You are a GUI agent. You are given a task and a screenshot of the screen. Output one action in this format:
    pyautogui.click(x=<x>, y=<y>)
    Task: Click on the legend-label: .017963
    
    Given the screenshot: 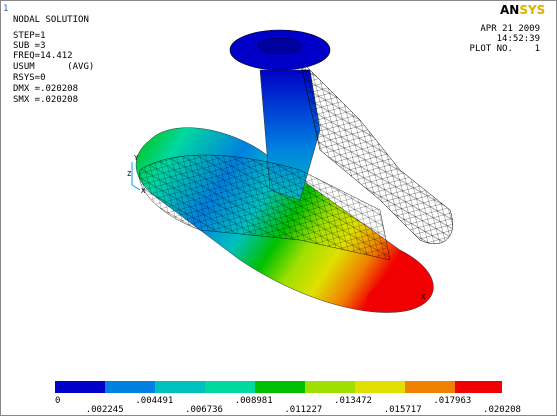 What is the action you would take?
    pyautogui.click(x=452, y=401)
    